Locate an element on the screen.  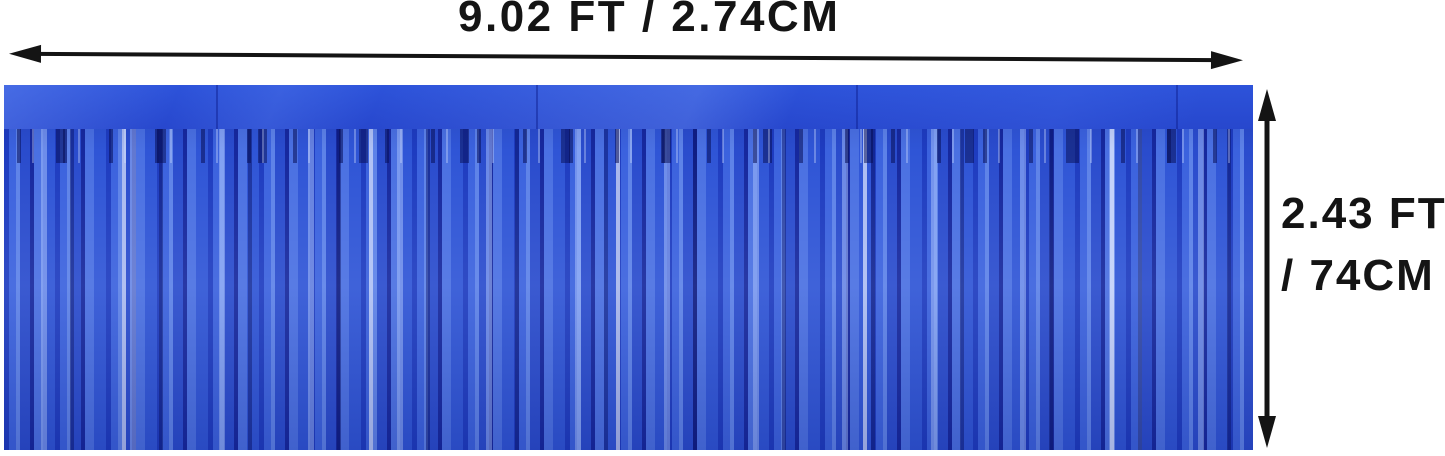
width-dimension-arrow-icon is located at coordinates (626, 57).